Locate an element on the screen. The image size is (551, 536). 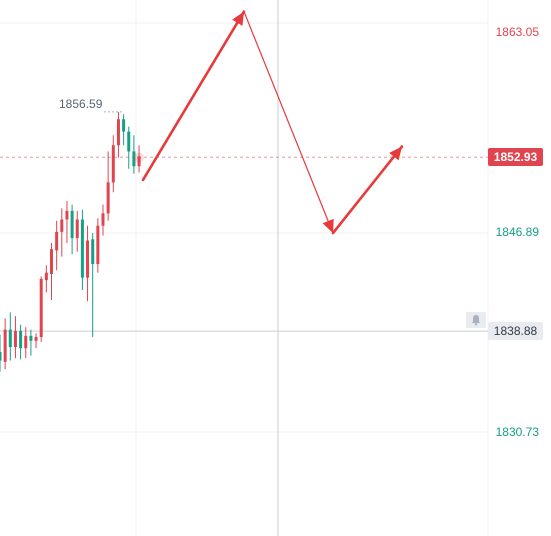
live-price-dot is located at coordinates (139, 157).